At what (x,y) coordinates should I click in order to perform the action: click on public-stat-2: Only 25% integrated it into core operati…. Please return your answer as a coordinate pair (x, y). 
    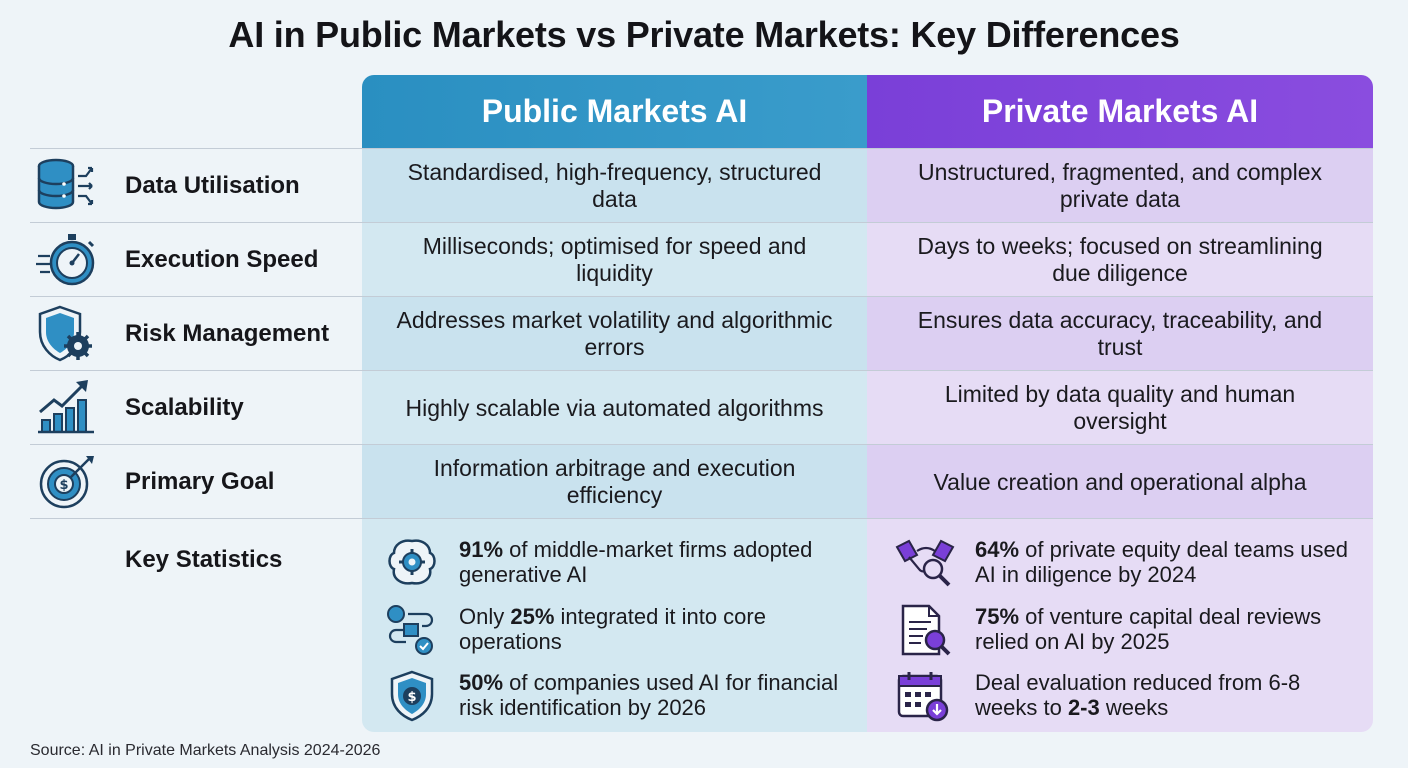
    Looking at the image, I should click on (621, 630).